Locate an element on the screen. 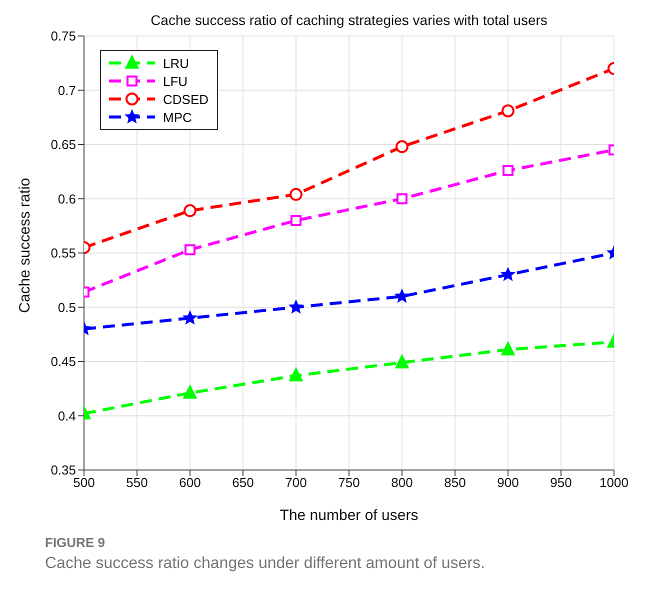 This screenshot has width=654, height=599. y-tick-label: 0.55 is located at coordinates (63, 253).